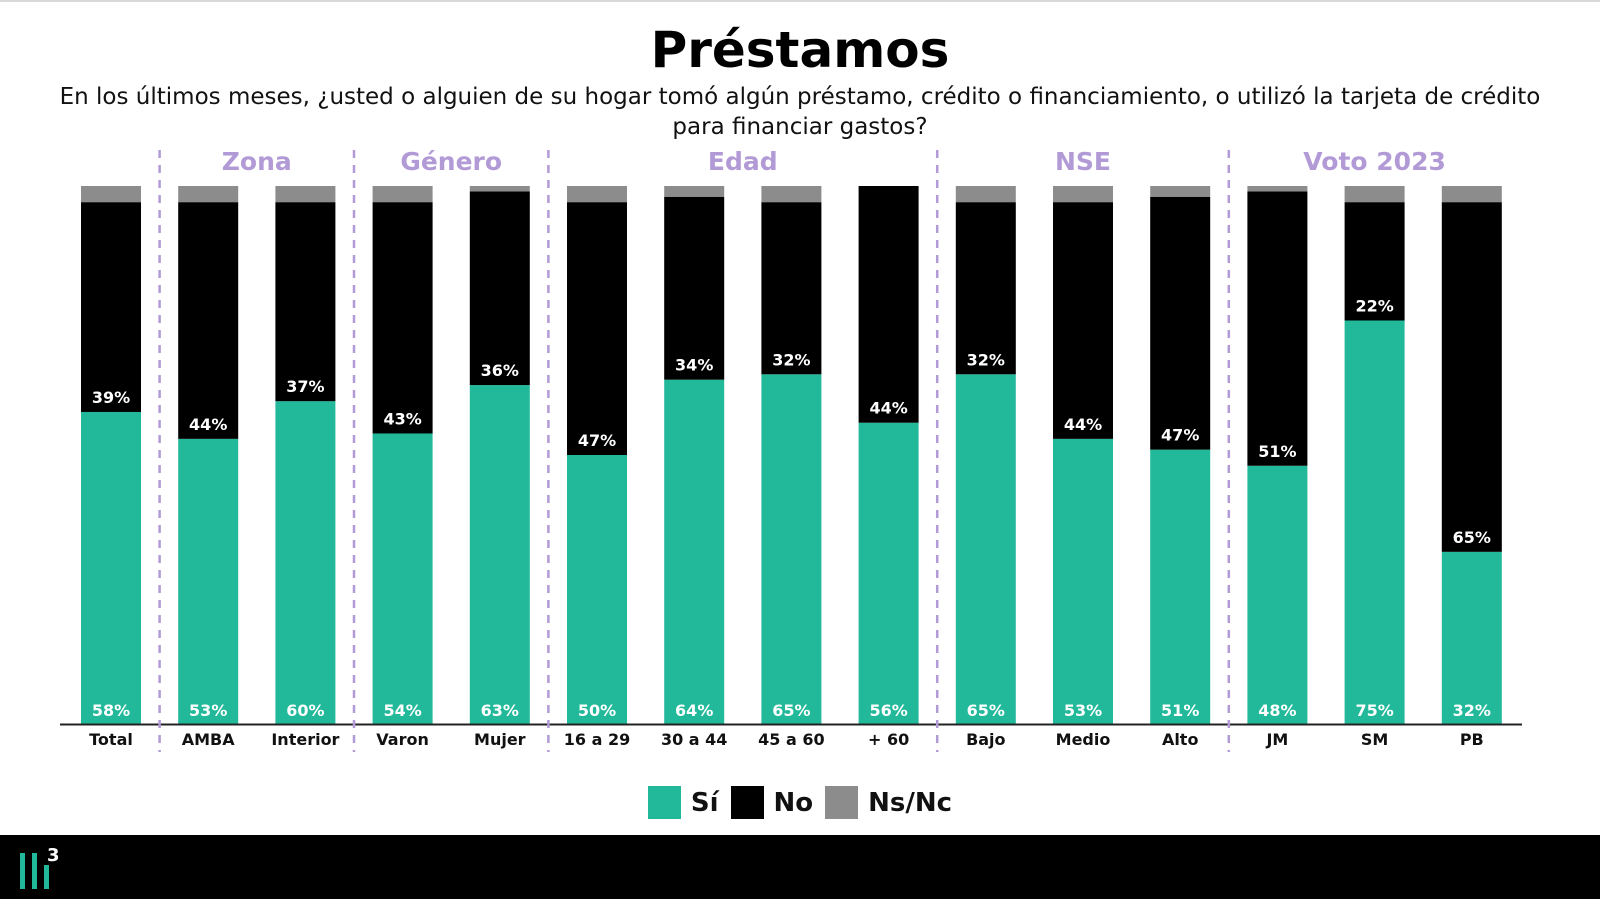 The image size is (1600, 899). What do you see at coordinates (402, 739) in the screenshot?
I see `category-tick-label: Varon` at bounding box center [402, 739].